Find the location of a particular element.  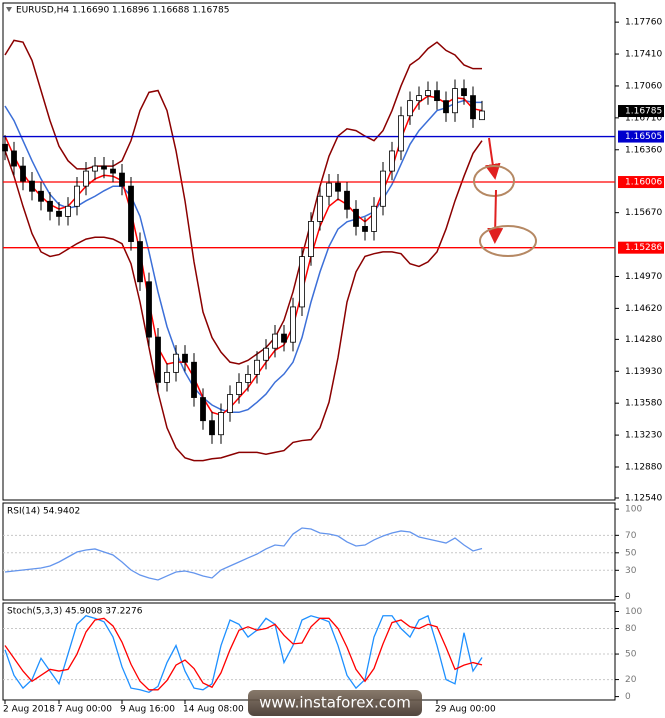

level-label: 1.16006 is located at coordinates (643, 183).